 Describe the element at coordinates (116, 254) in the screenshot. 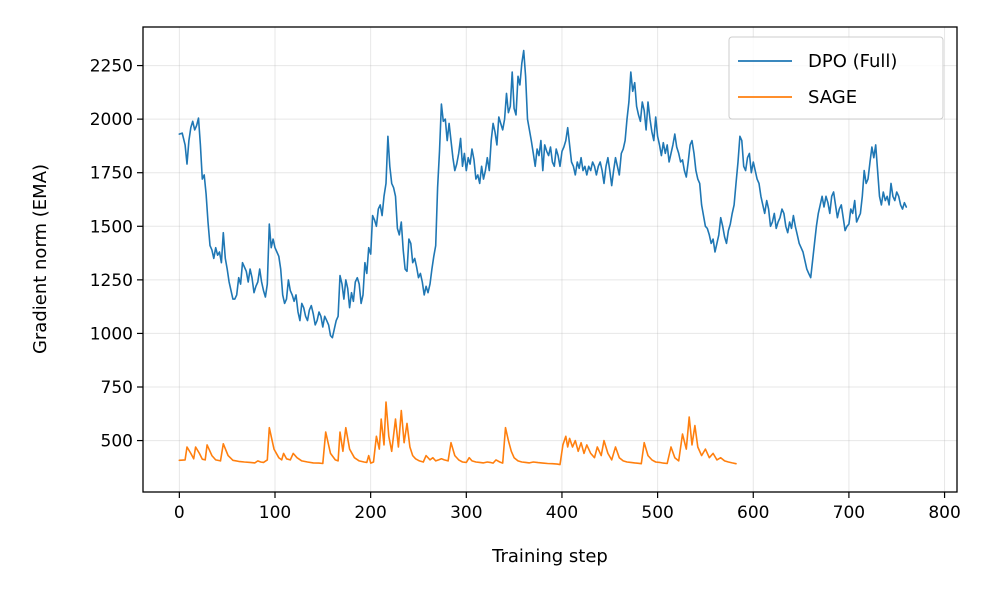

I see `y-axis-ticks: 500 750 1000 1250 1500 1750 2000 2250` at that location.